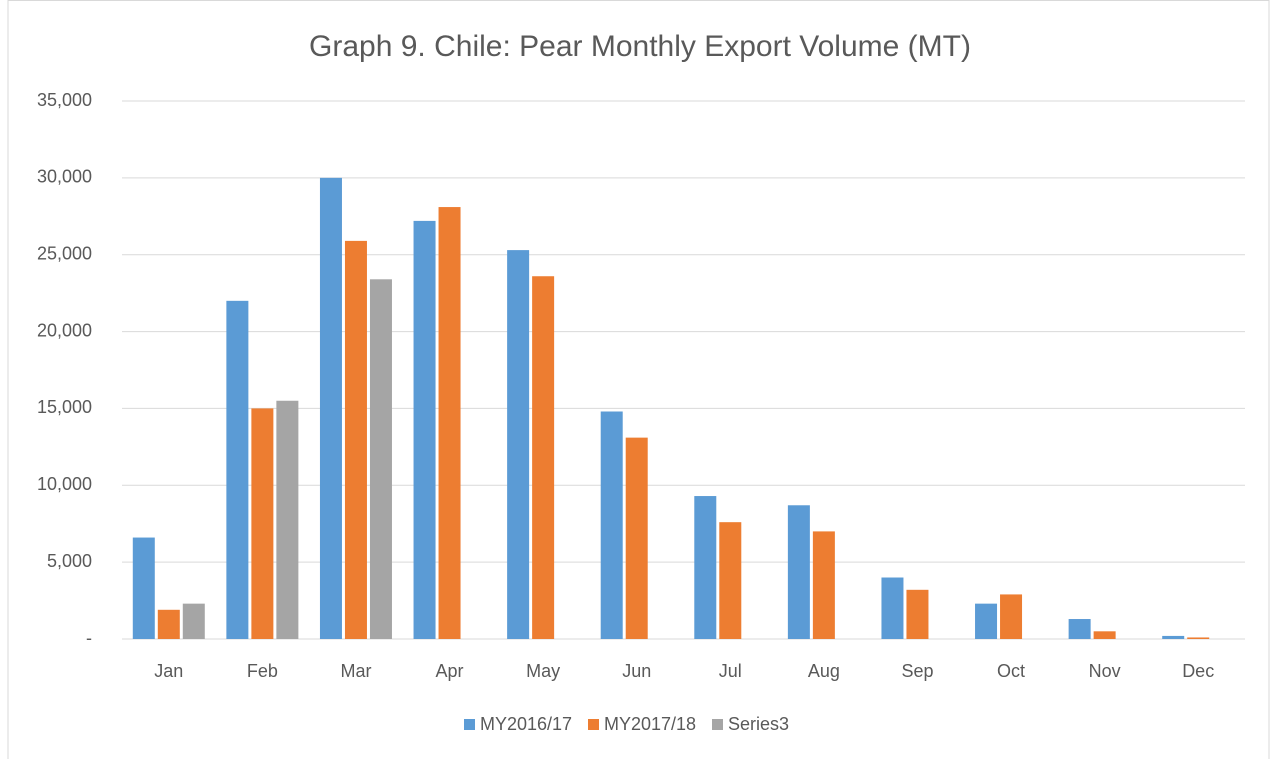 This screenshot has height=759, width=1270. What do you see at coordinates (64, 253) in the screenshot?
I see `y-tick-label: 25,000` at bounding box center [64, 253].